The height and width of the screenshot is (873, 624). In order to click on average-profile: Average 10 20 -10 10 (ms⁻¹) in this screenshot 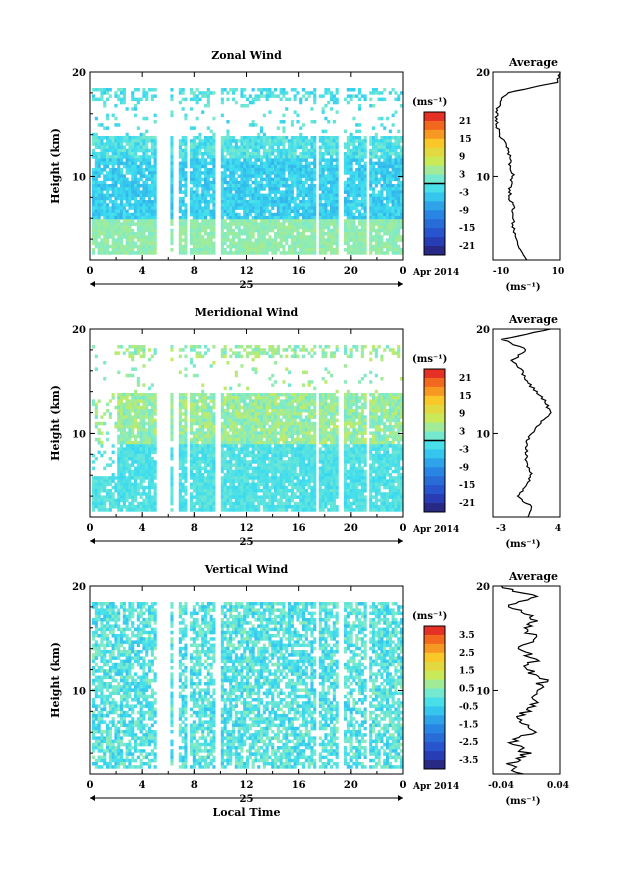, I will do `click(520, 174)`.